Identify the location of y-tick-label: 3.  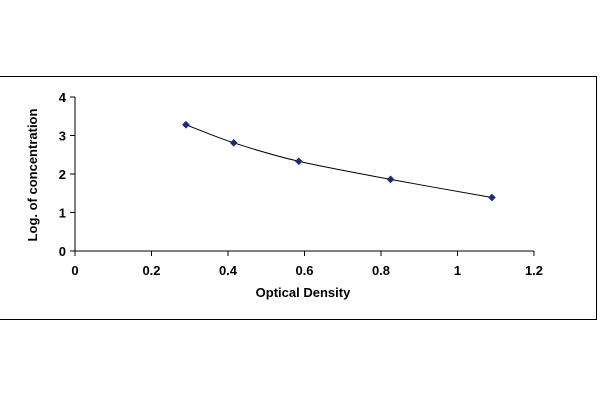
(62, 136).